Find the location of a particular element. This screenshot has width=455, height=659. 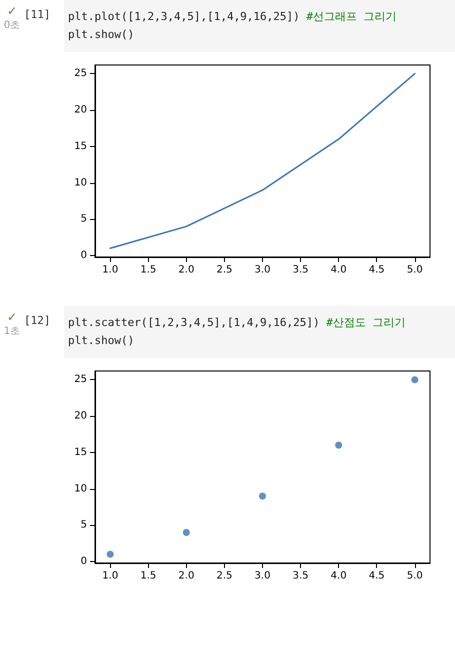

text: 1초 is located at coordinates (12, 331).